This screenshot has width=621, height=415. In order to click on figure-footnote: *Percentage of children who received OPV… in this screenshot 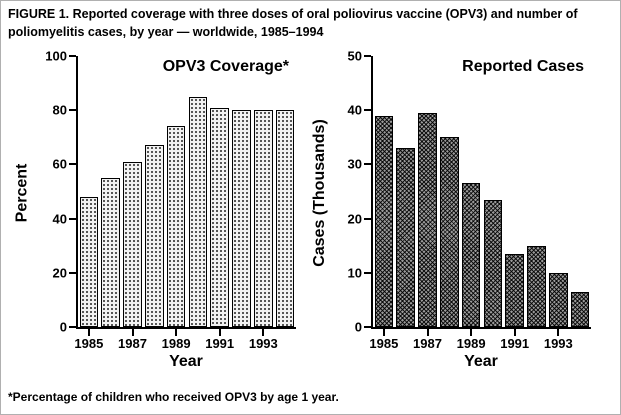, I will do `click(173, 397)`.